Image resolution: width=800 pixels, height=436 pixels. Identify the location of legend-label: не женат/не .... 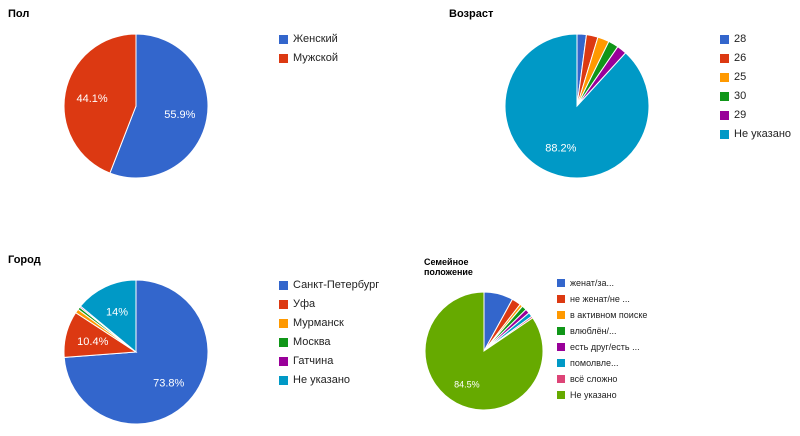
(600, 299).